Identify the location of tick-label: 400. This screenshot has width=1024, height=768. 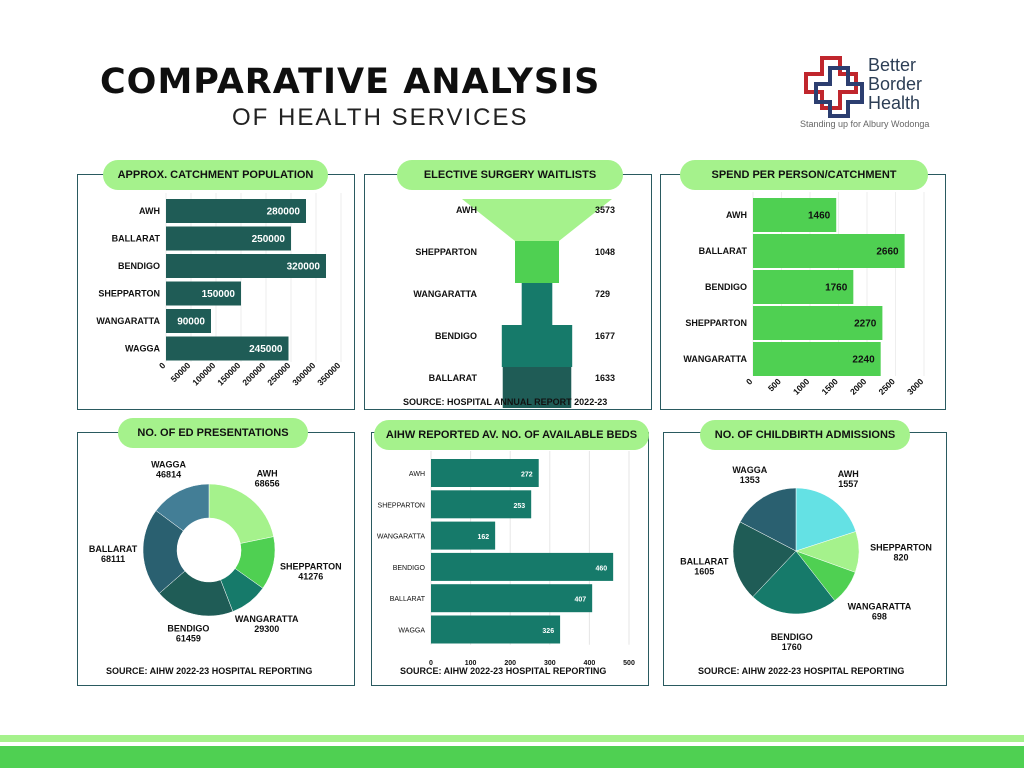
(590, 663).